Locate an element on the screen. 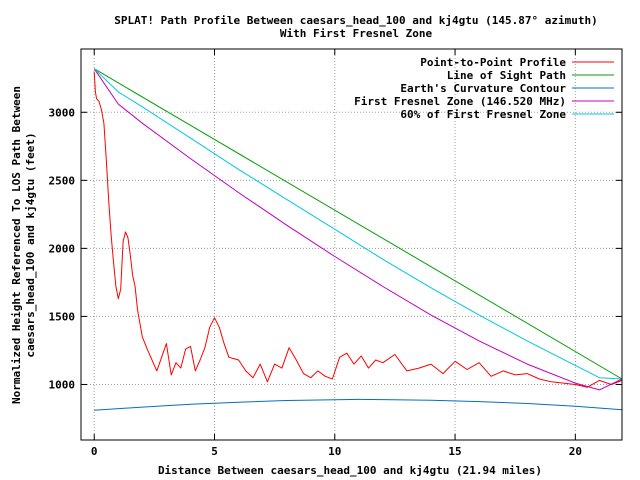 The image size is (640, 480). legend-label-2: Earth's Curvature Contour is located at coordinates (483, 88).